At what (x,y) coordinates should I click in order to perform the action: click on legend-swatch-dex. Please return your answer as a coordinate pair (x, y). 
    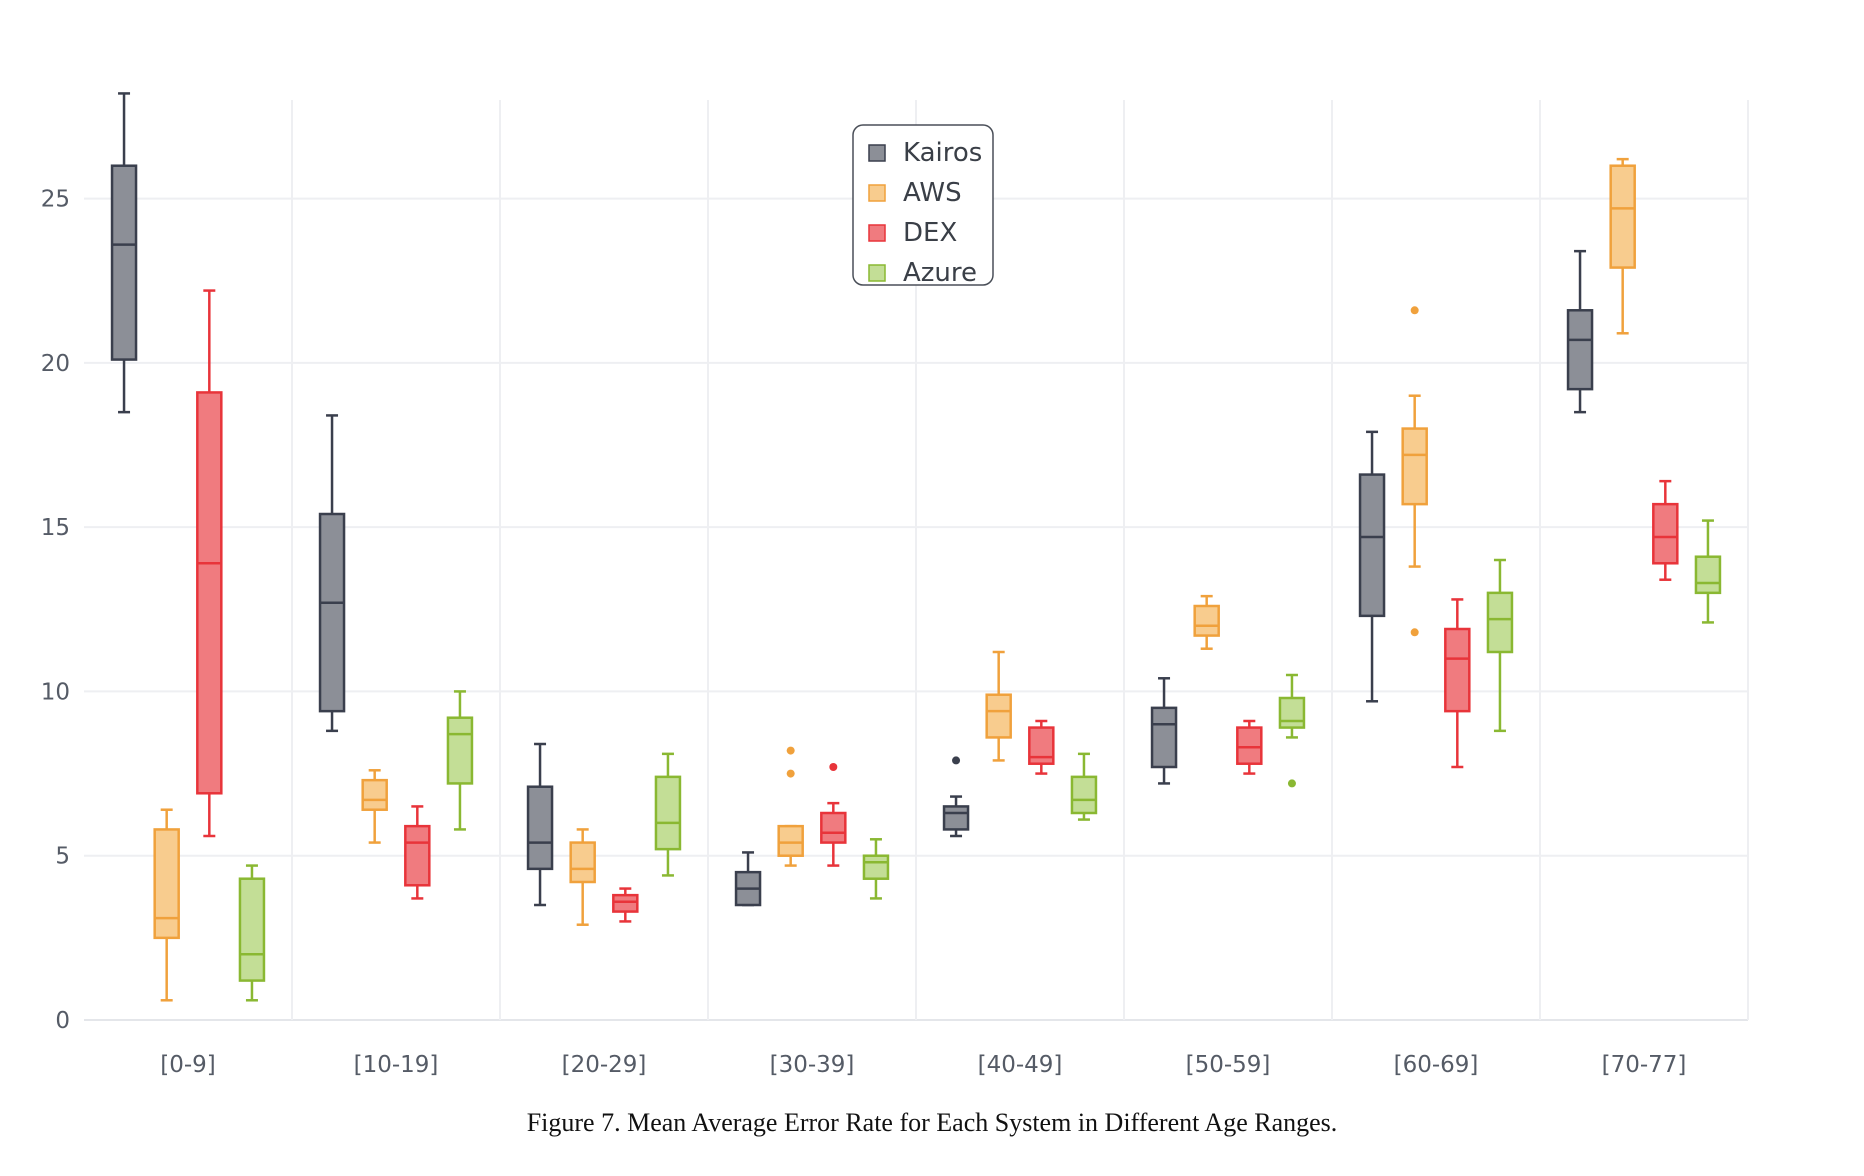
    Looking at the image, I should click on (877, 233).